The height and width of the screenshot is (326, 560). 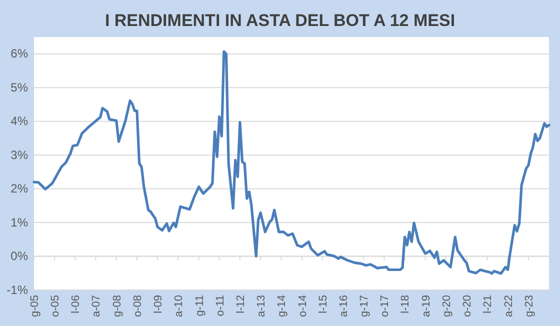 I want to click on y-tick-label: 3%, so click(x=19, y=155).